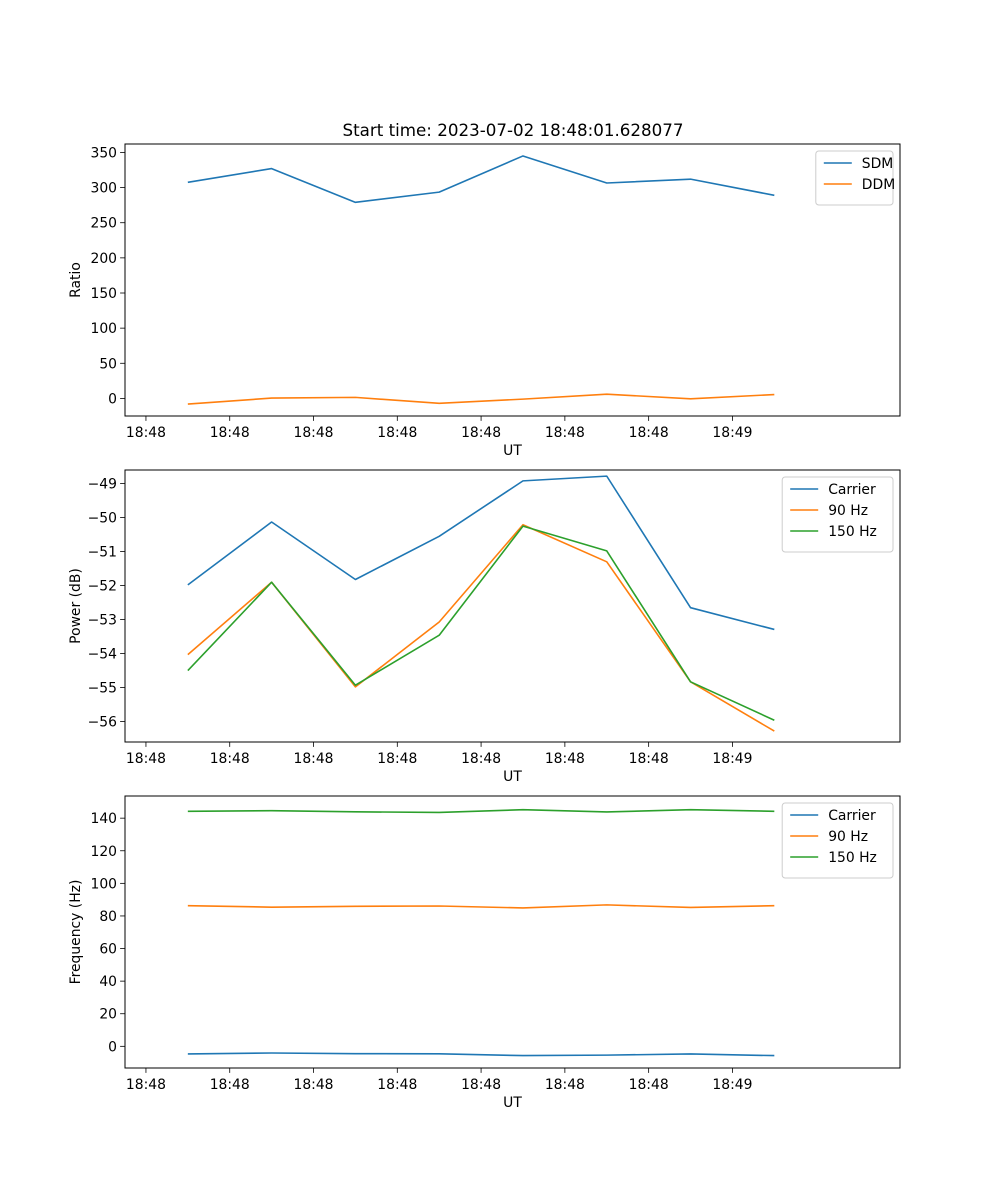 The image size is (1000, 1200). Describe the element at coordinates (103, 819) in the screenshot. I see `y-tick-label: 140` at that location.